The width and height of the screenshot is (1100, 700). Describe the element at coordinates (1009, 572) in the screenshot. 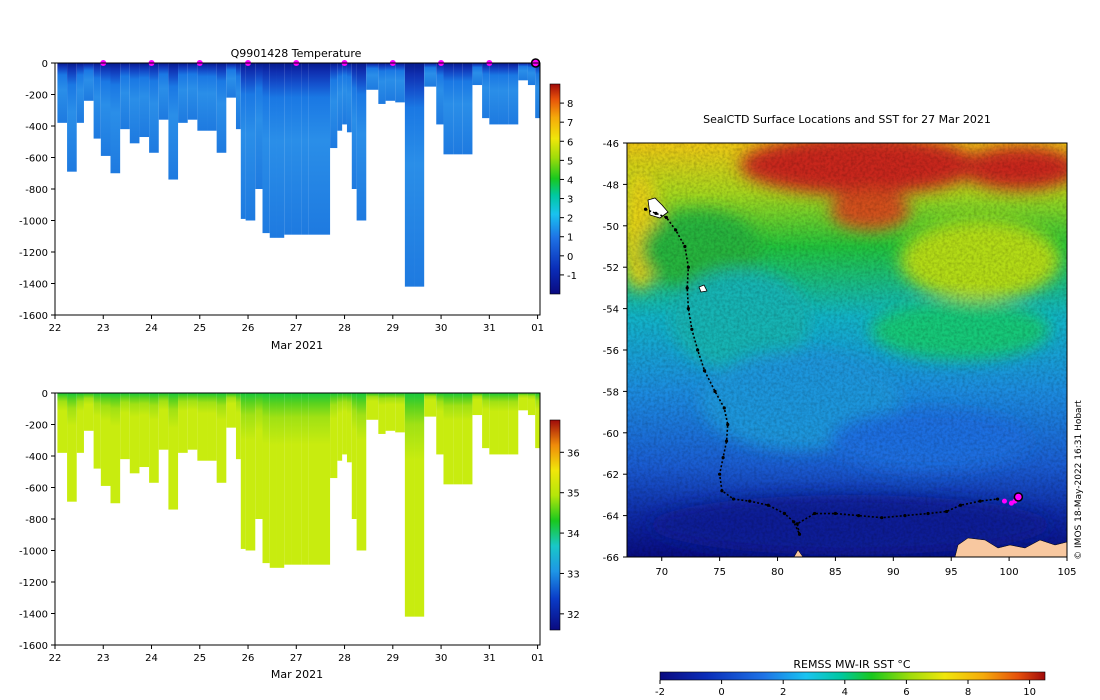

I see `lon-tick-label: 100` at that location.